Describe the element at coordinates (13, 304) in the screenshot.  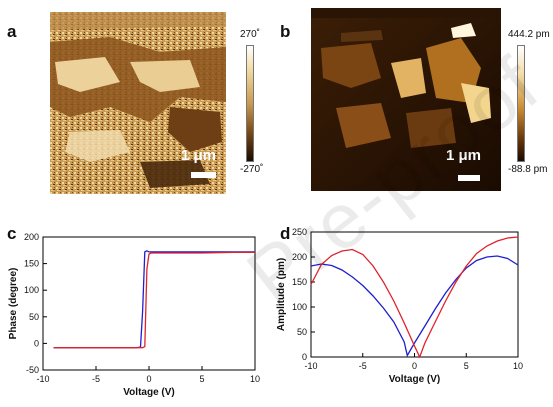
I see `y-axis-label: Phase (degree)` at that location.